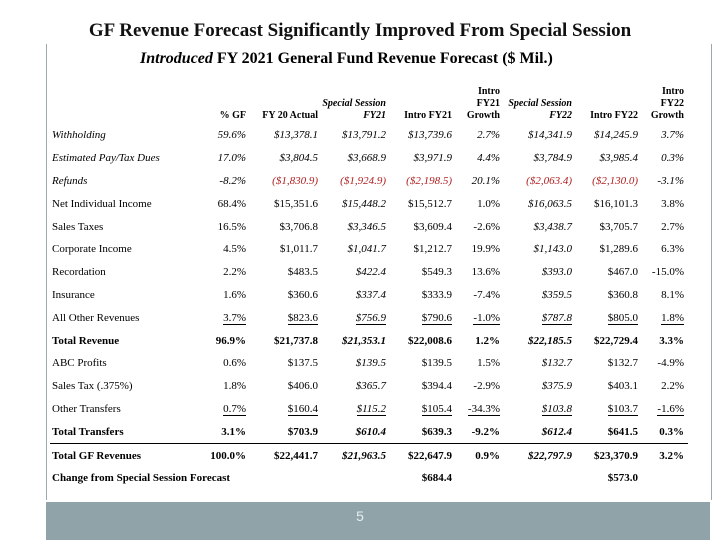 Image resolution: width=720 pixels, height=540 pixels. I want to click on table-cell: $22,441.7, so click(286, 455).